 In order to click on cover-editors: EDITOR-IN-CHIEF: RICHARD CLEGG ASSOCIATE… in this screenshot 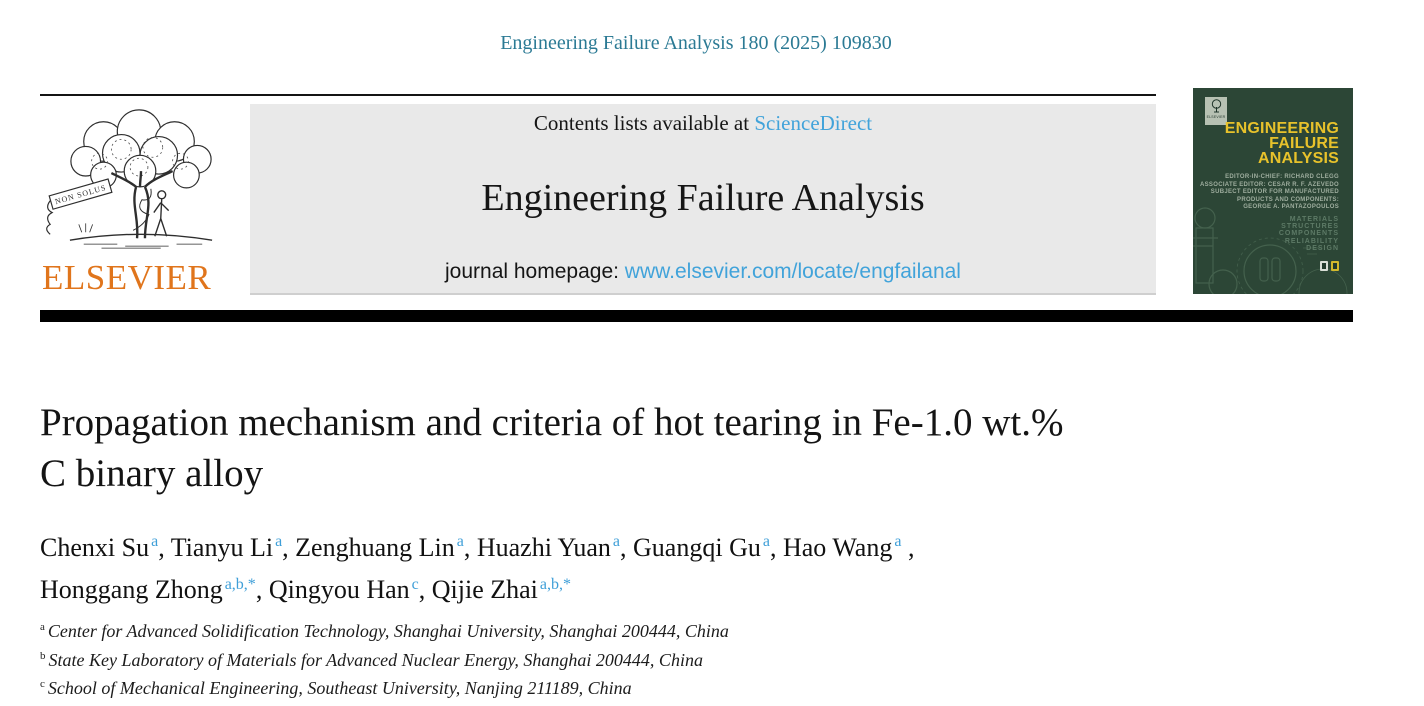, I will do `click(1269, 193)`.